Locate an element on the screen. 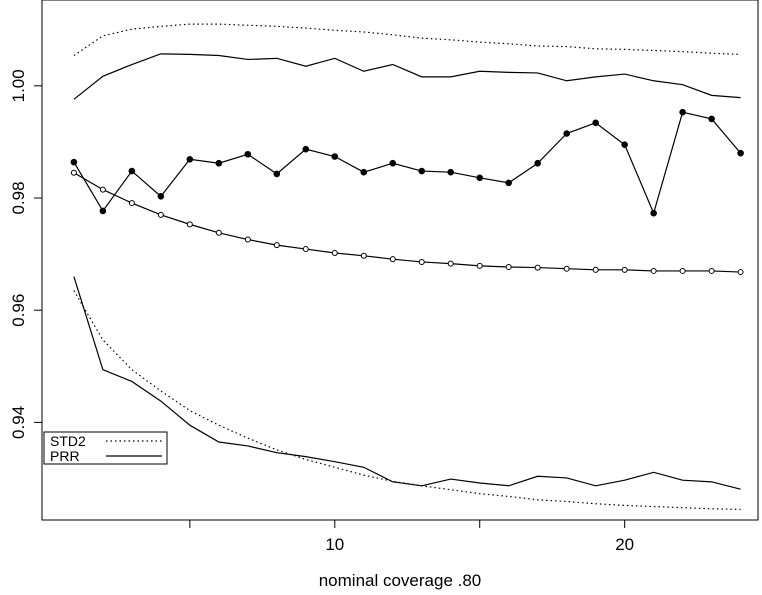 This screenshot has height=595, width=762. legend-box is located at coordinates (105, 448).